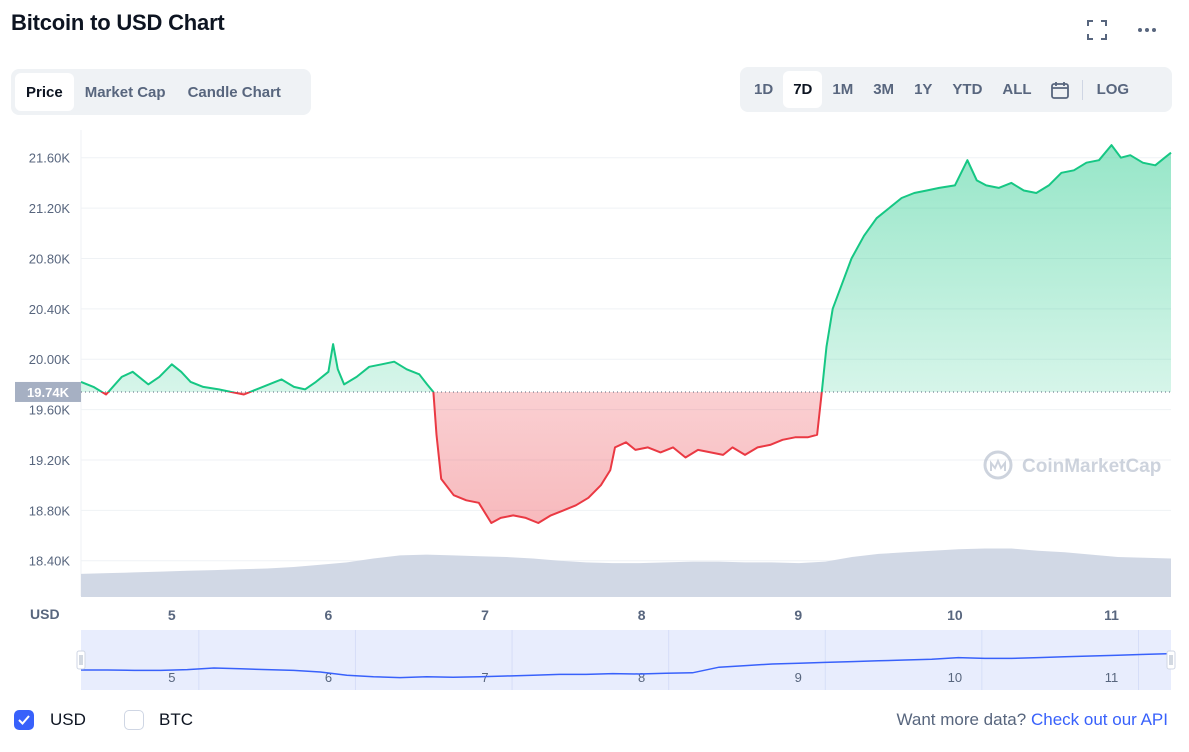  What do you see at coordinates (1017, 89) in the screenshot?
I see `range-all: ALL` at bounding box center [1017, 89].